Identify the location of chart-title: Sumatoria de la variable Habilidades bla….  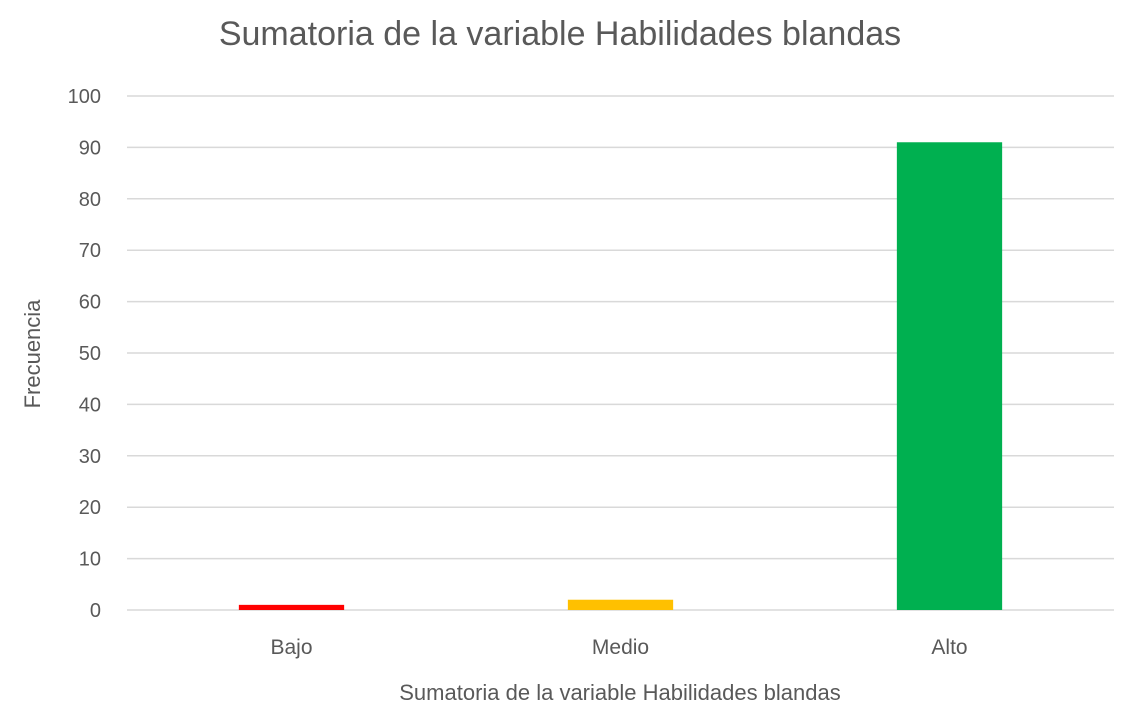
(560, 34).